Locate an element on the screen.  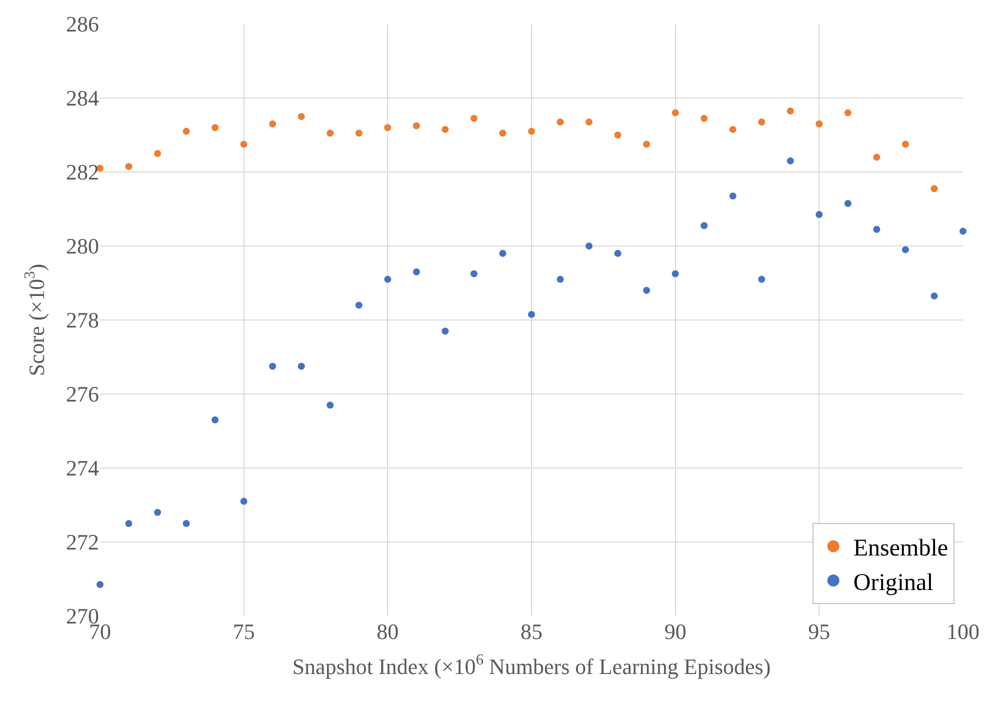
legend-label: Ensemble is located at coordinates (900, 549).